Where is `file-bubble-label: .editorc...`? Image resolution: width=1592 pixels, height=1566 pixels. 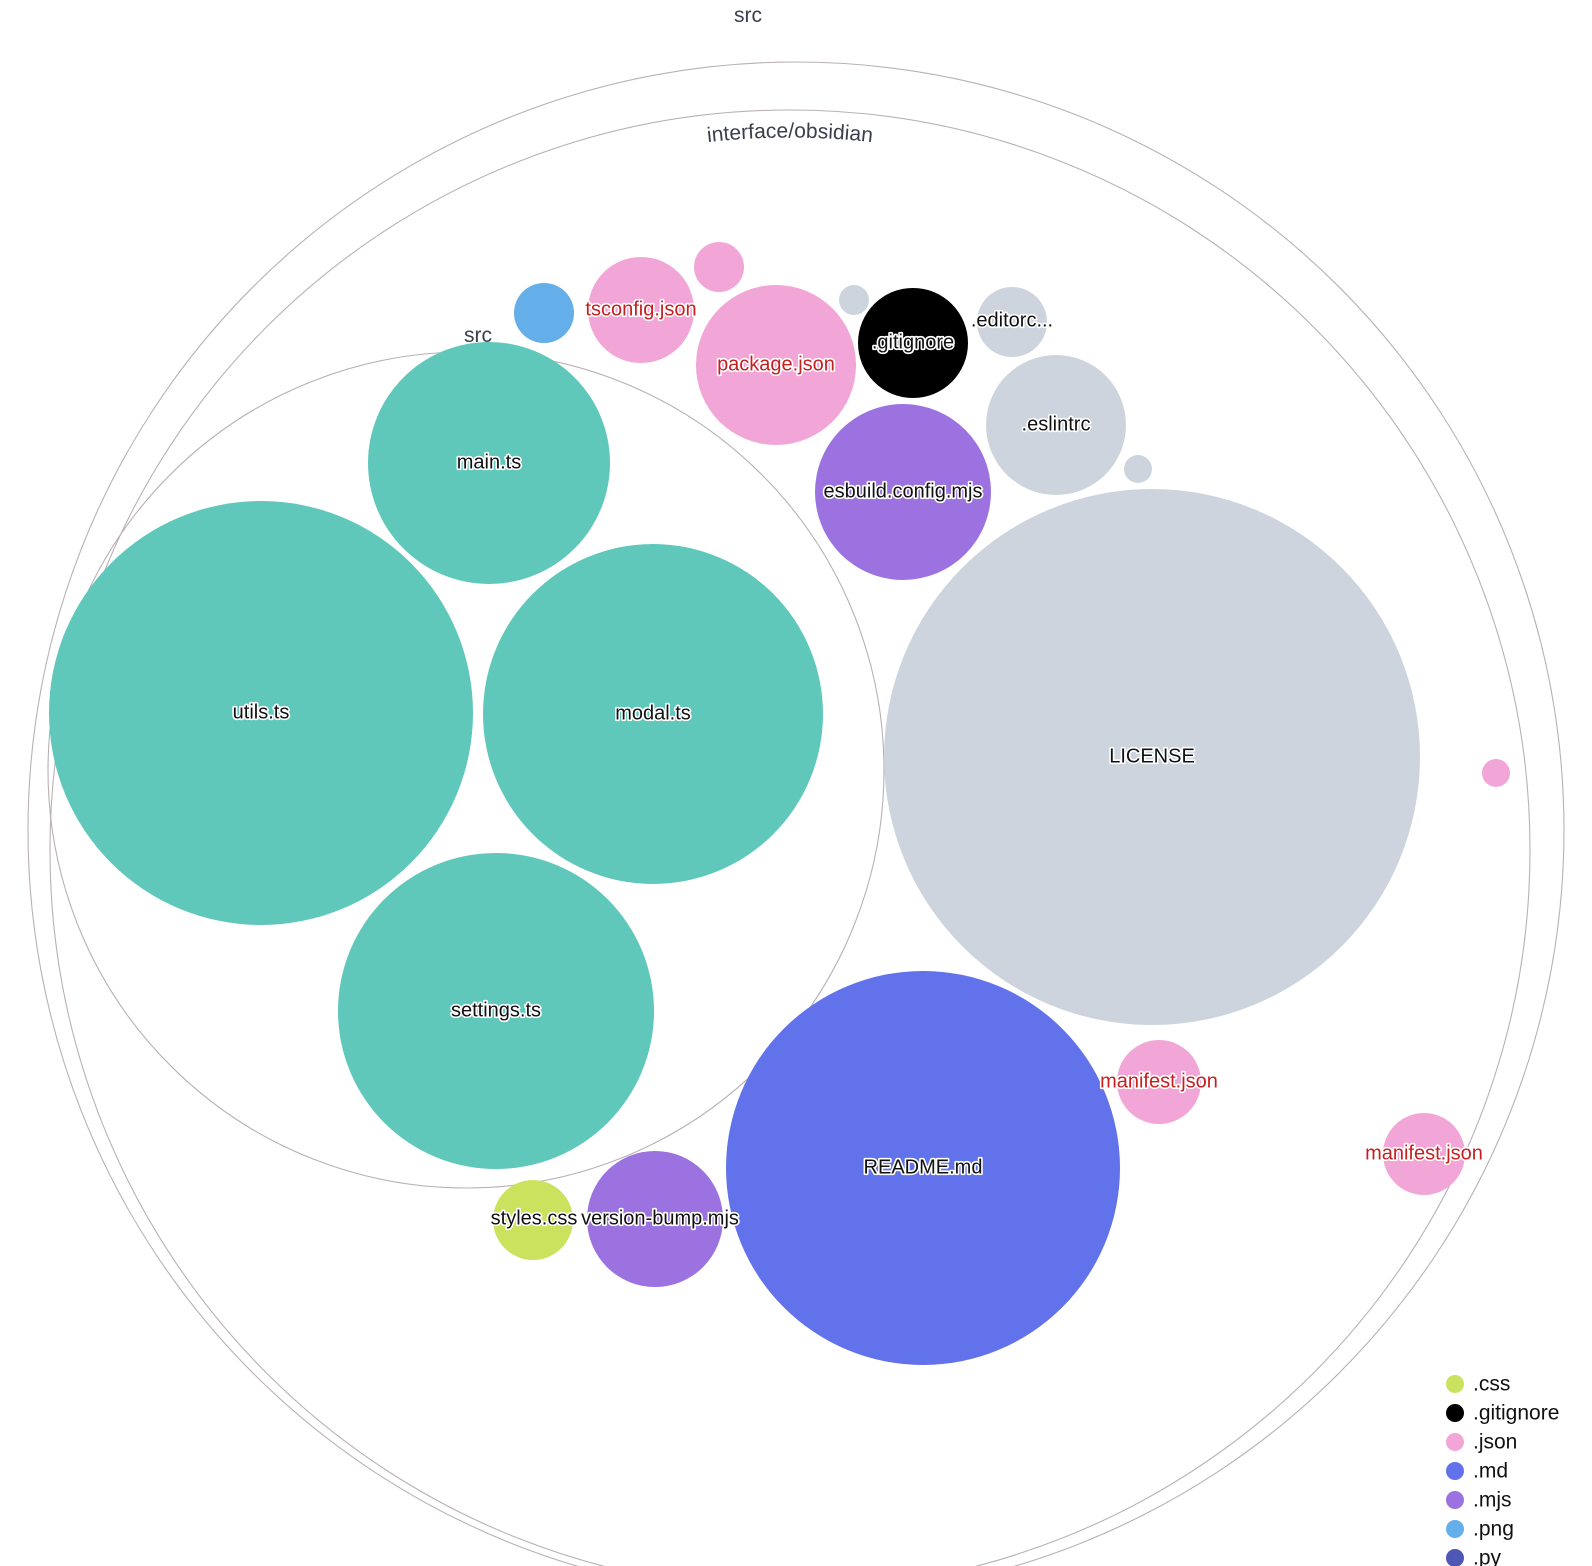
file-bubble-label: .editorc... is located at coordinates (1012, 320).